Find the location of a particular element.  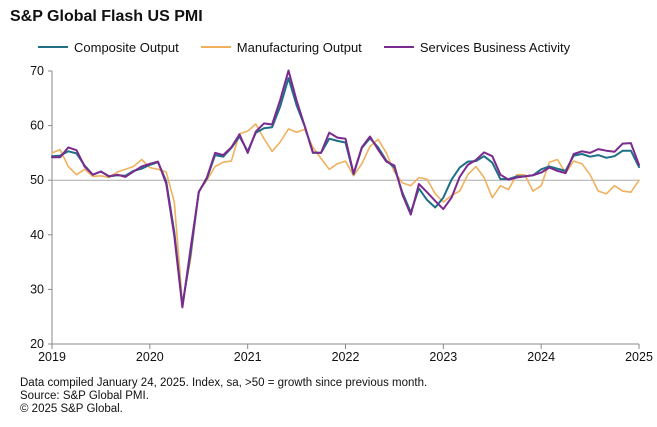

legend-item-services: Services Business Activity is located at coordinates (477, 47).